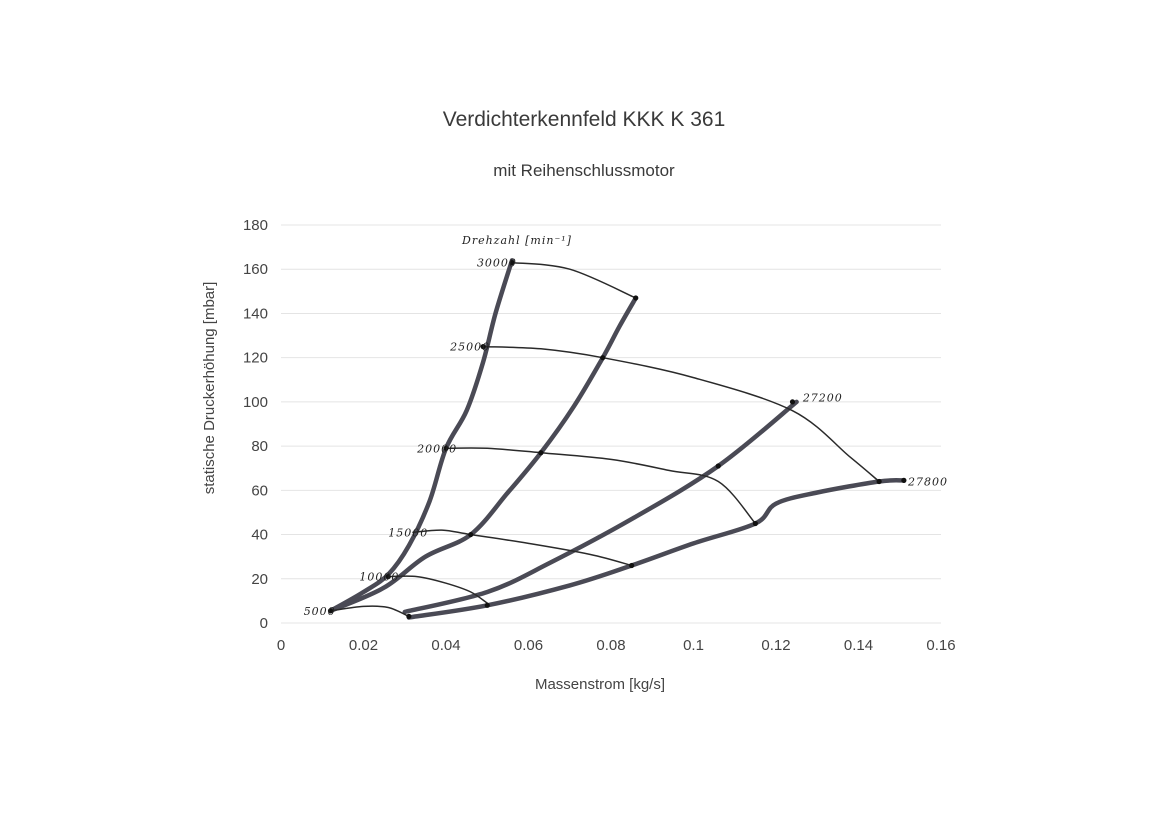  Describe the element at coordinates (255, 225) in the screenshot. I see `y-tick-label: 180` at that location.